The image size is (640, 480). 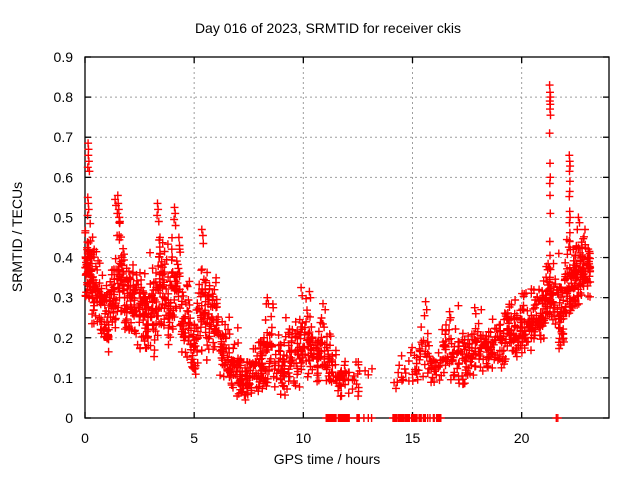 I want to click on y-axis-label: SRMTID / TECUs, so click(x=17, y=237).